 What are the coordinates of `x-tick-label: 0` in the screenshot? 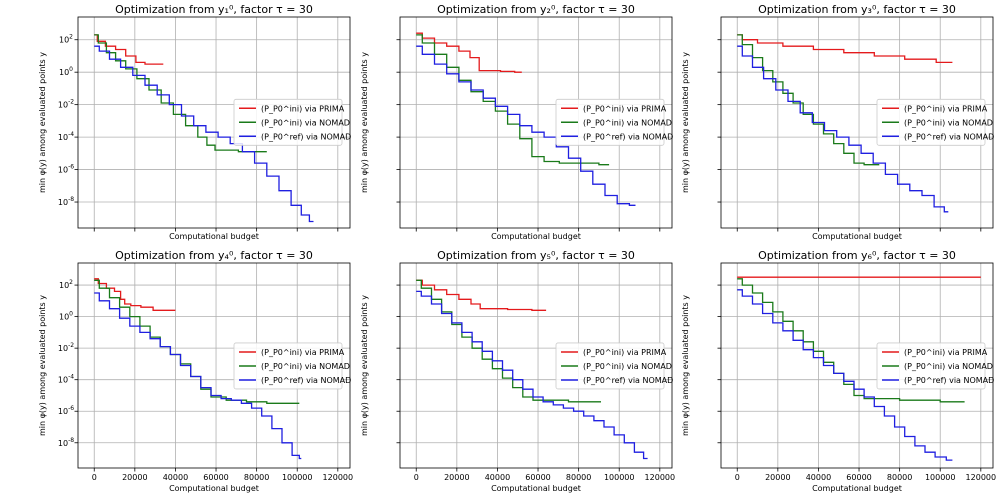 It's located at (737, 477).